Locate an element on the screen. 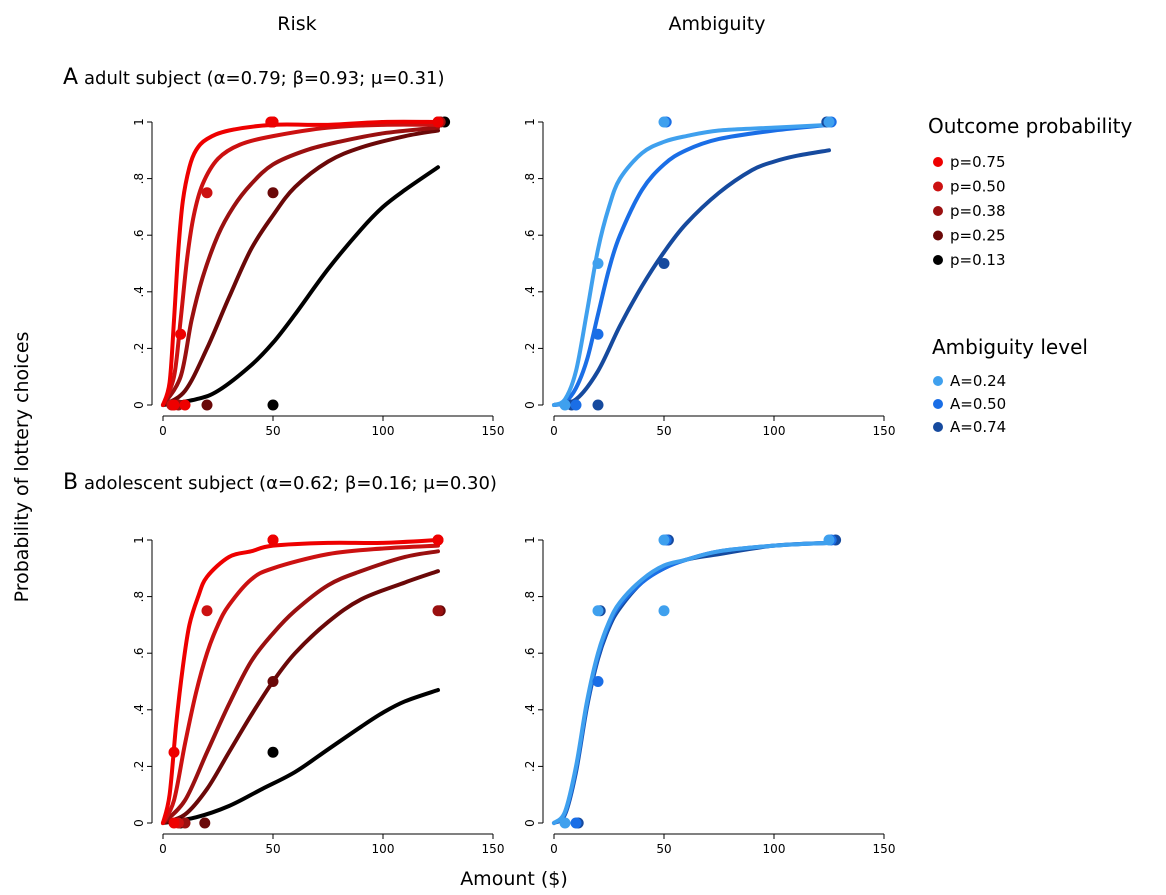  legend-ambiguity-title: Ambiguity level is located at coordinates (1010, 347).